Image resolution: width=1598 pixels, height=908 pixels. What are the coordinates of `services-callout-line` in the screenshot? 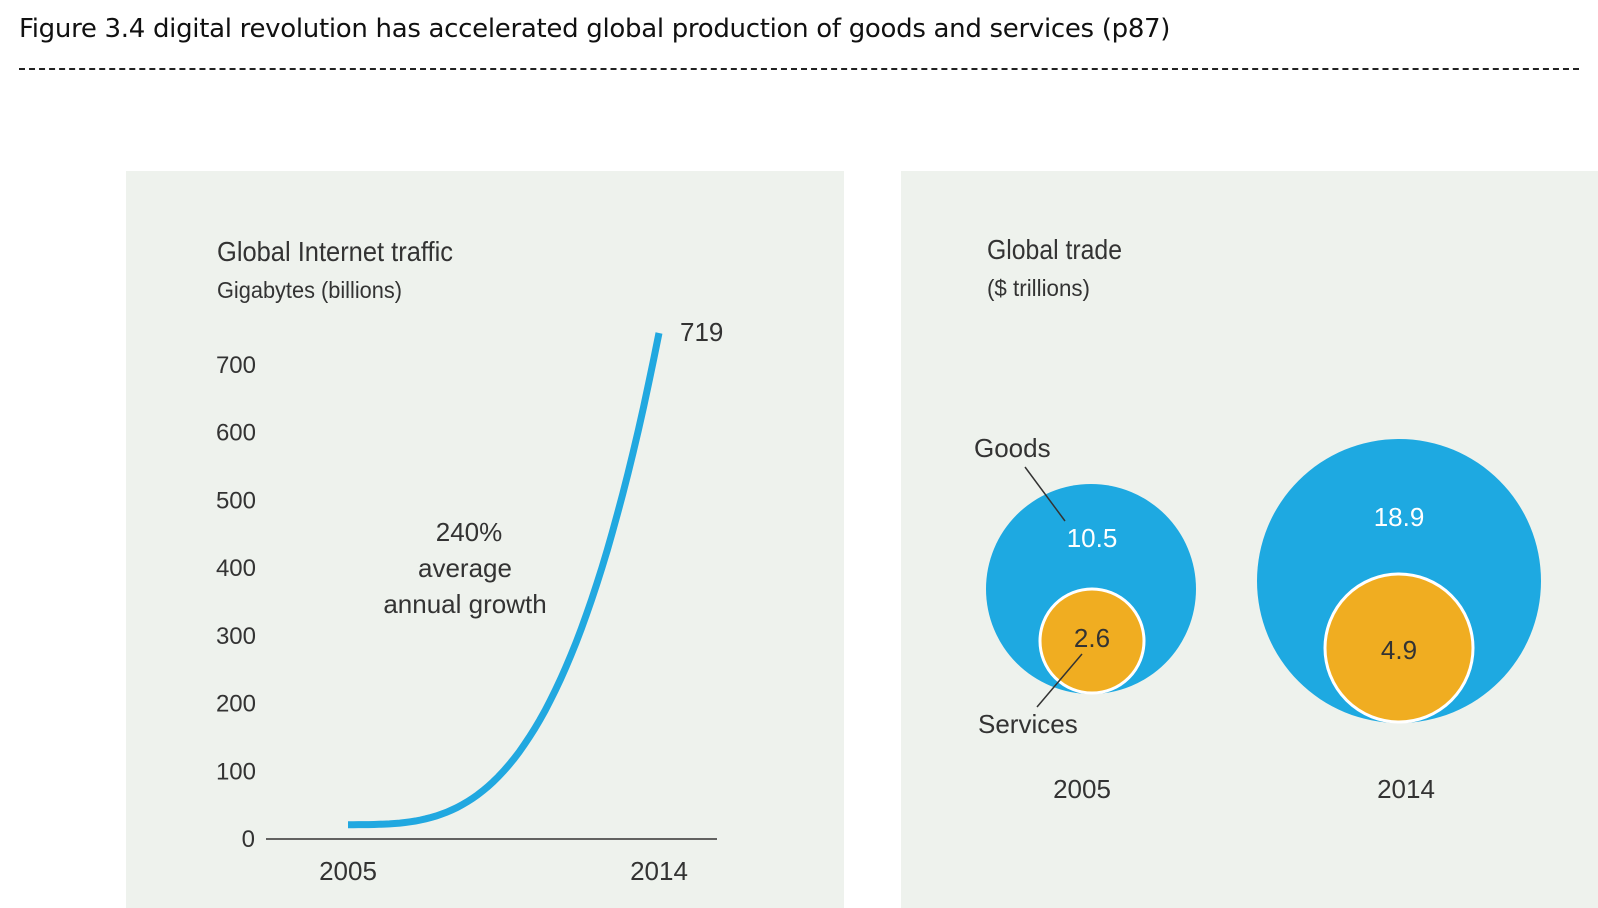 It's located at (1059, 680).